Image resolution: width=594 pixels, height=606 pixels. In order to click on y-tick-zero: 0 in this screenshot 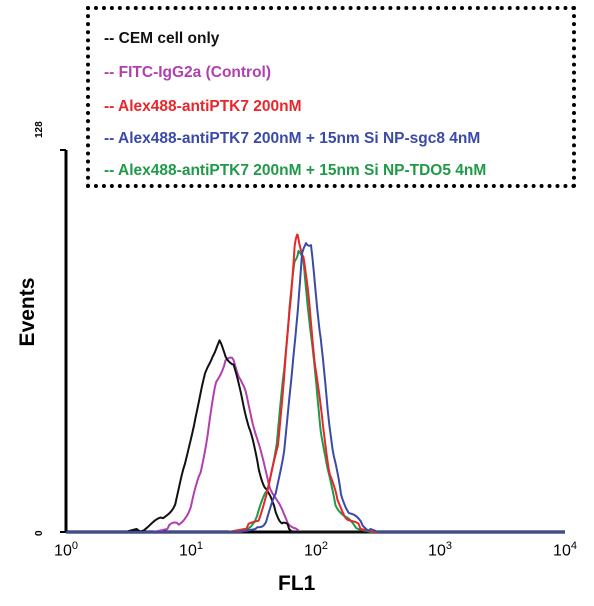, I will do `click(39, 533)`.